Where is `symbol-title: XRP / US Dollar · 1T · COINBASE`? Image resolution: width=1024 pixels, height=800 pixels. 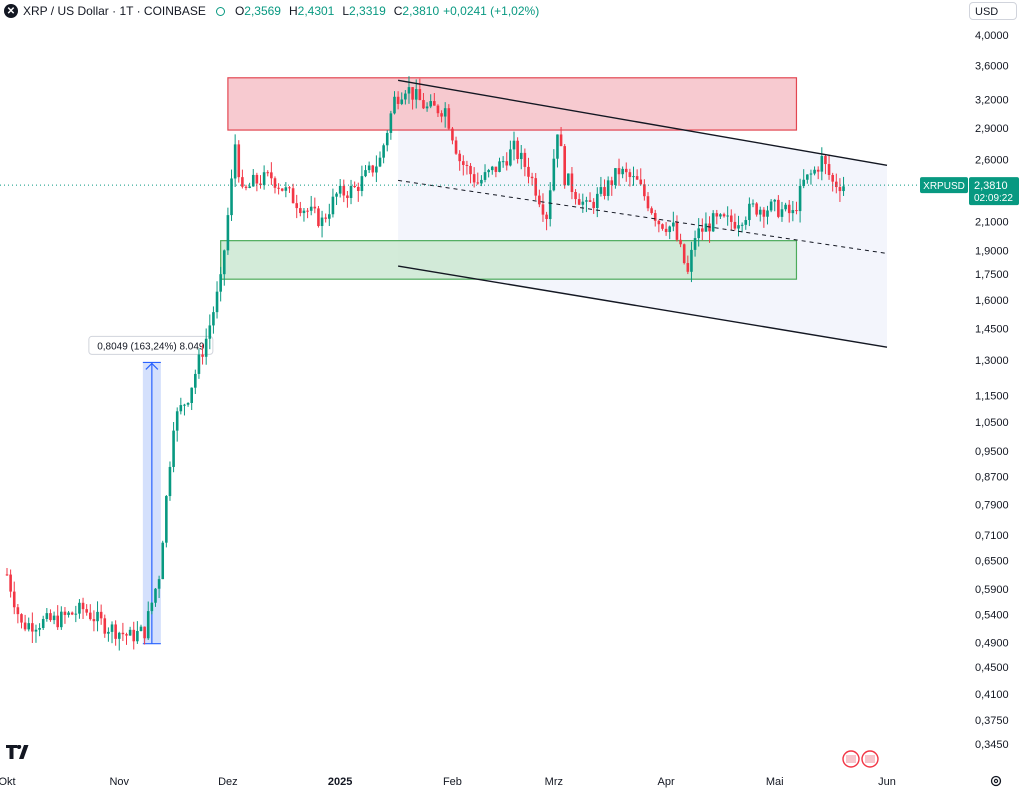
symbol-title: XRP / US Dollar · 1T · COINBASE is located at coordinates (114, 11).